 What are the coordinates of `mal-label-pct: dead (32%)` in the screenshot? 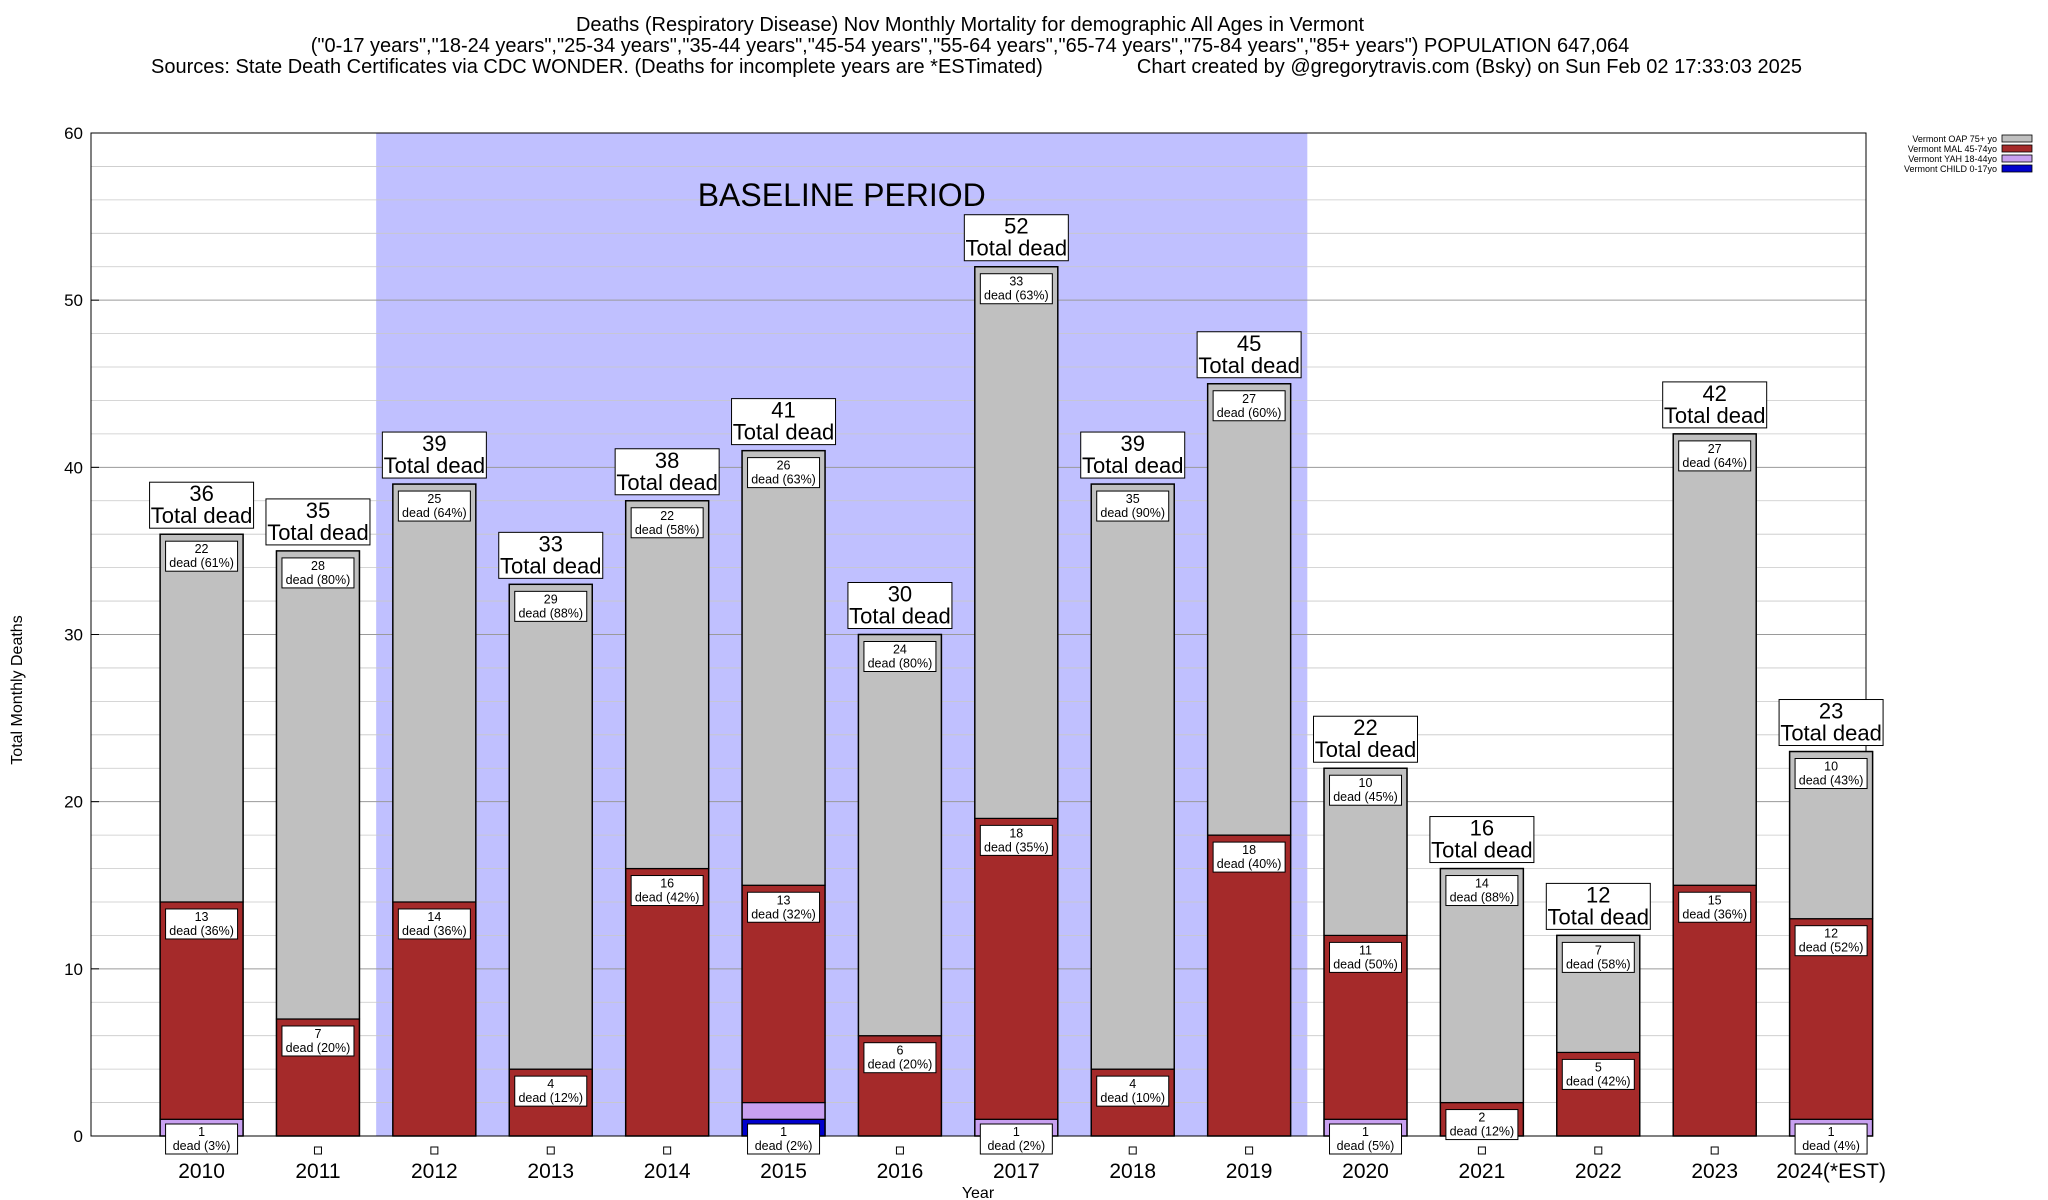 It's located at (783, 914).